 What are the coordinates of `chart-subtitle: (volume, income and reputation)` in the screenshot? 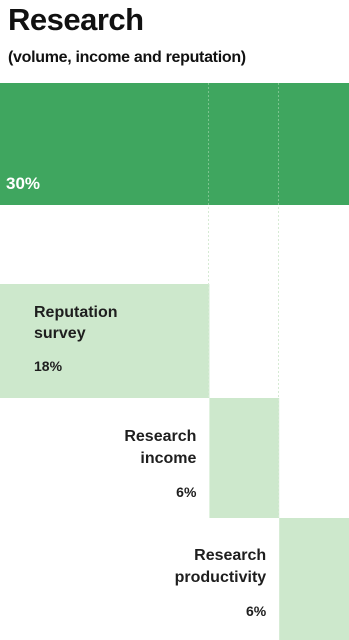 It's located at (127, 57).